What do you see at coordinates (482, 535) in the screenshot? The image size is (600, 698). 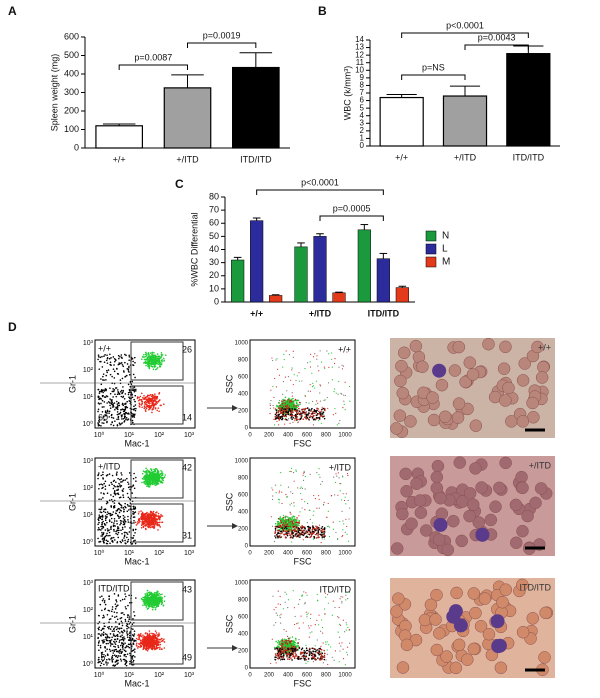 I see `leukocyte` at bounding box center [482, 535].